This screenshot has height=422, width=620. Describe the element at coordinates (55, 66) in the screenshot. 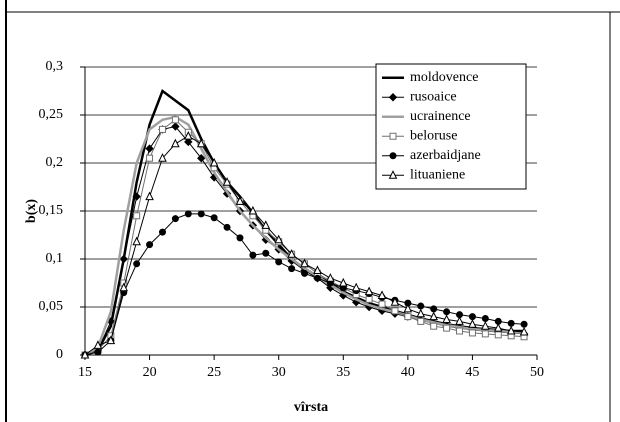

I see `y-tick-label: 0,3` at that location.